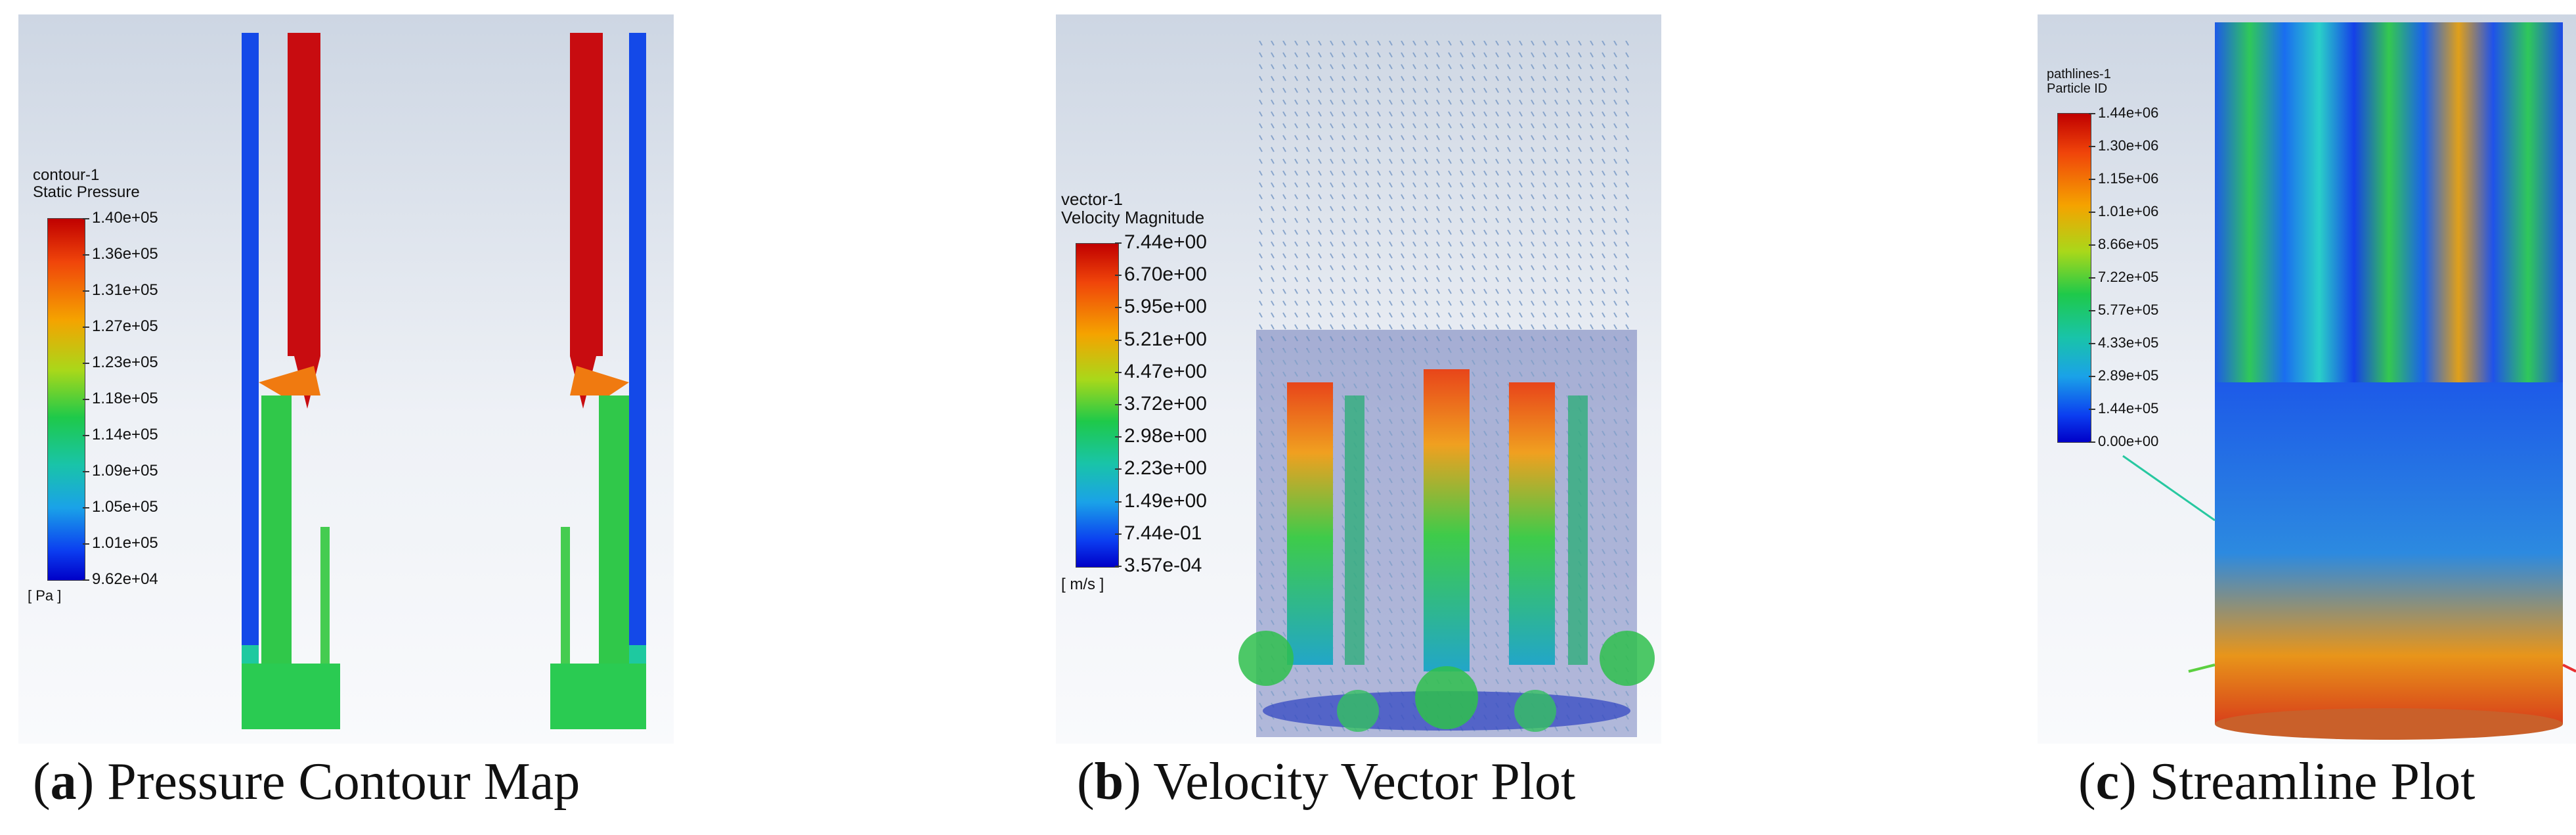  I want to click on legend-name: vector-1, so click(1092, 199).